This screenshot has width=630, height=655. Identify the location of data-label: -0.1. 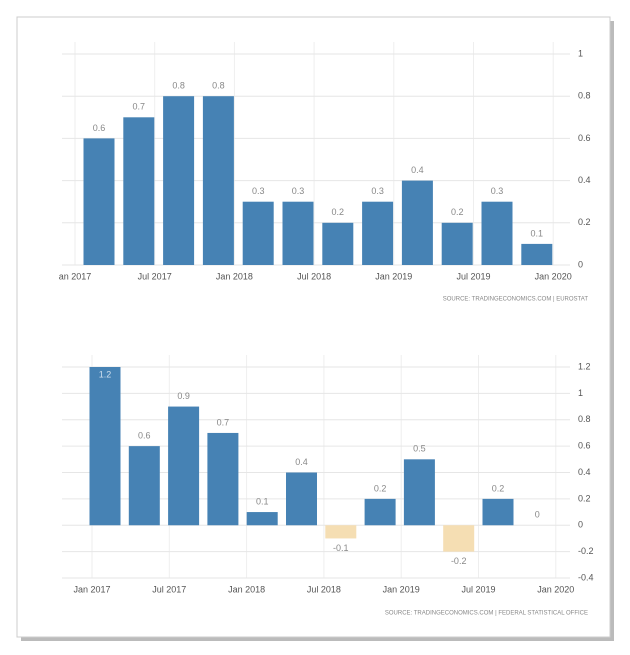
(341, 548).